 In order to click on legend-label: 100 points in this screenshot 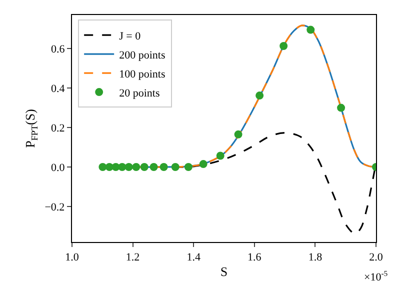, I will do `click(142, 74)`.